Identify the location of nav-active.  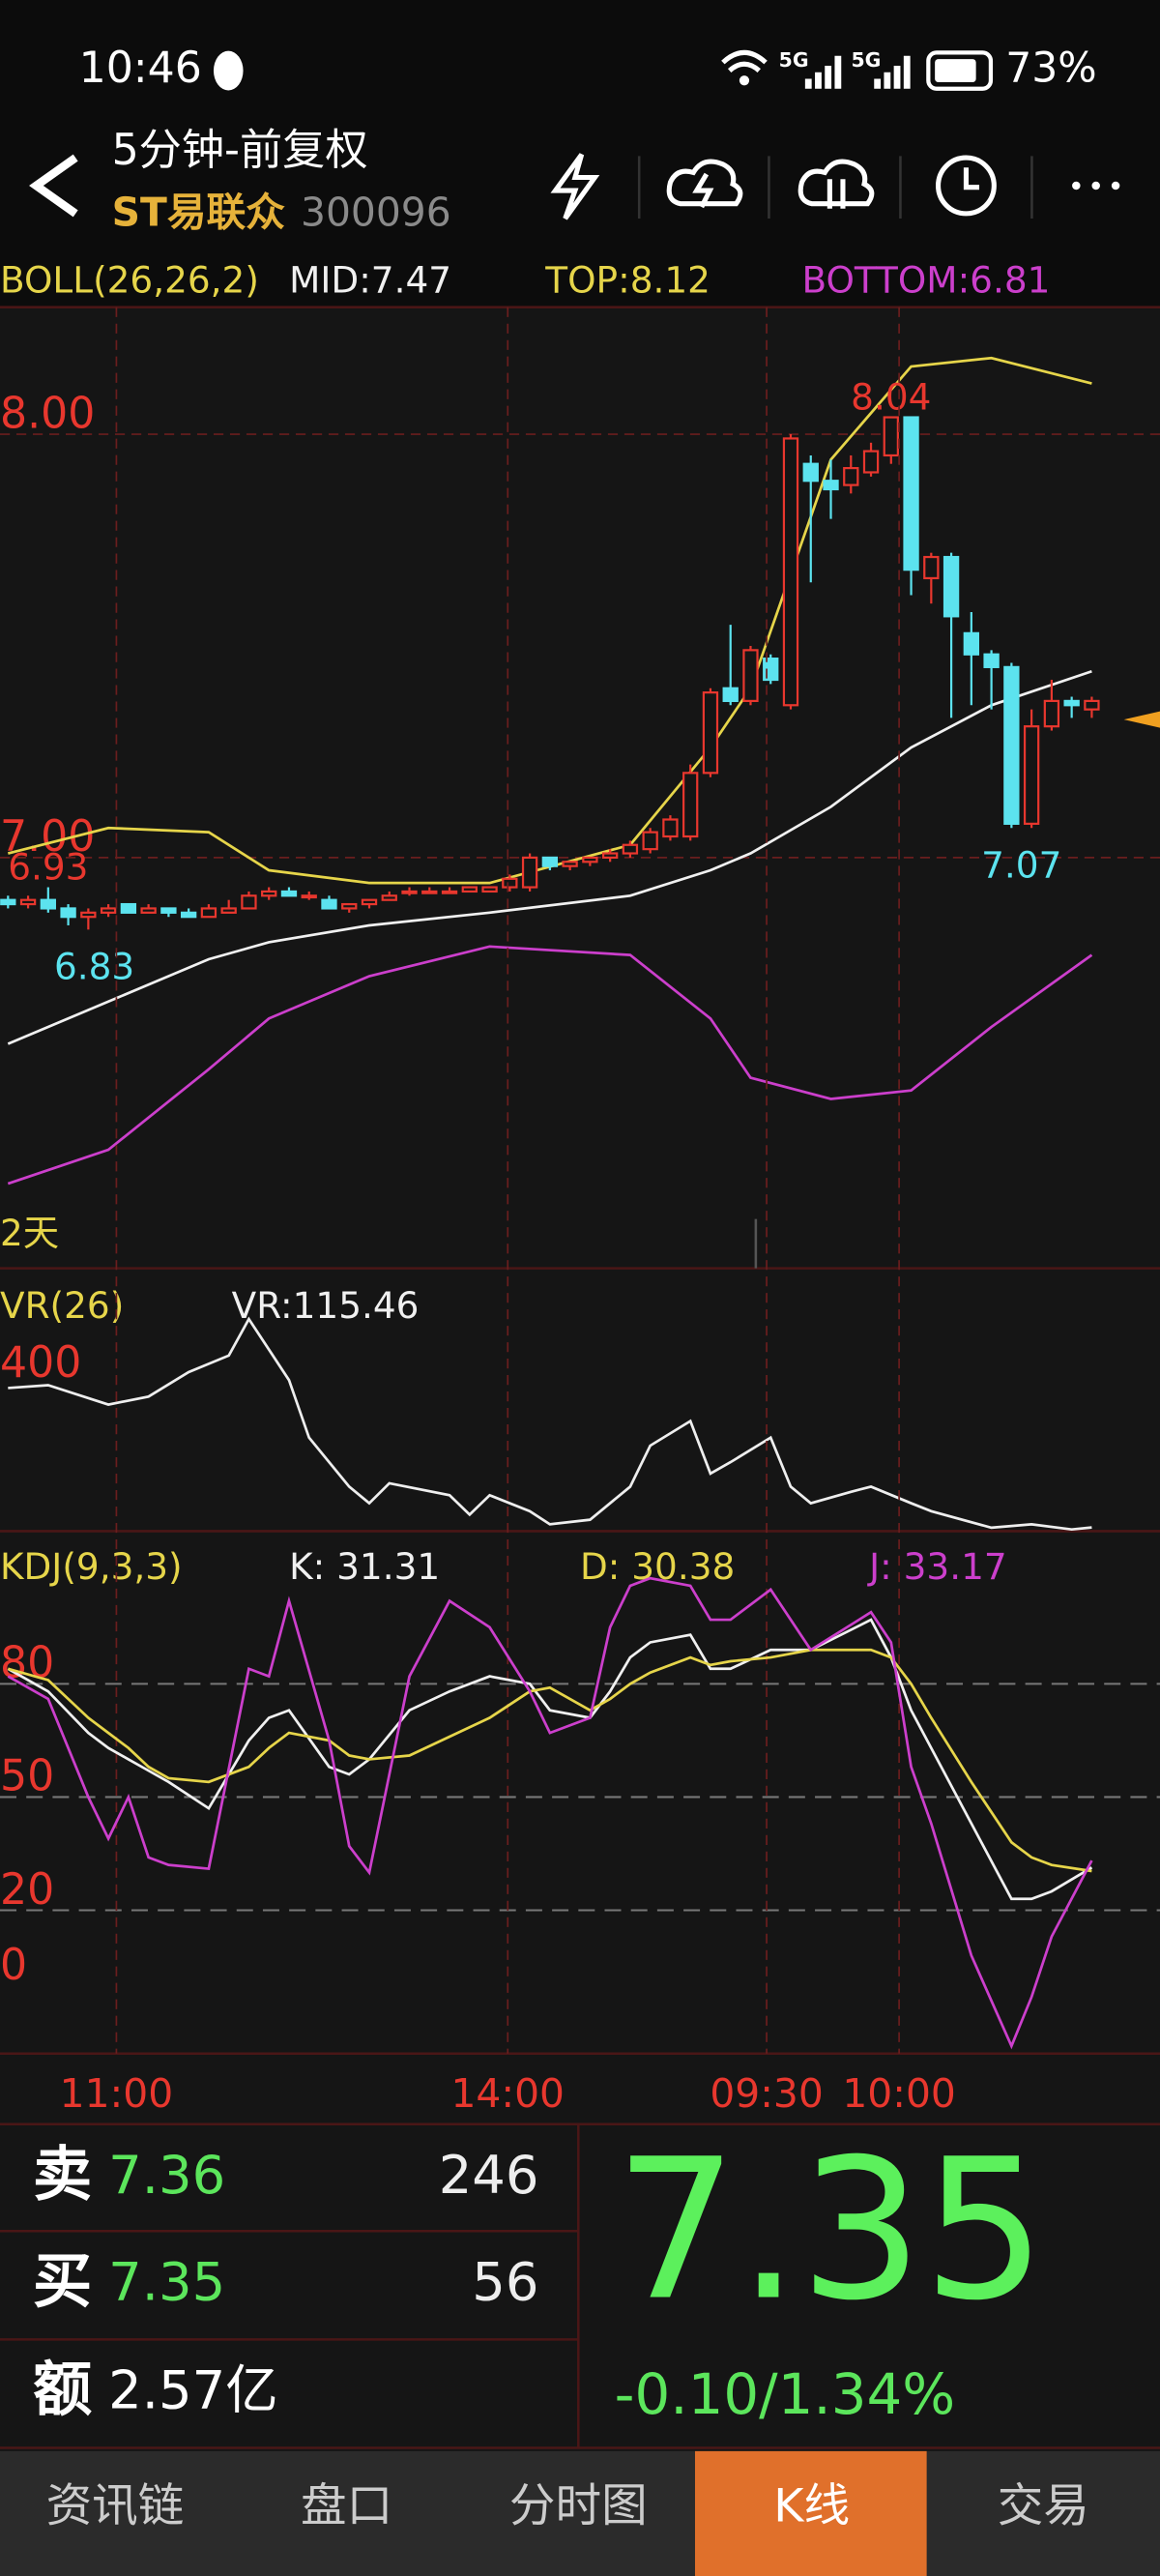
(811, 2513).